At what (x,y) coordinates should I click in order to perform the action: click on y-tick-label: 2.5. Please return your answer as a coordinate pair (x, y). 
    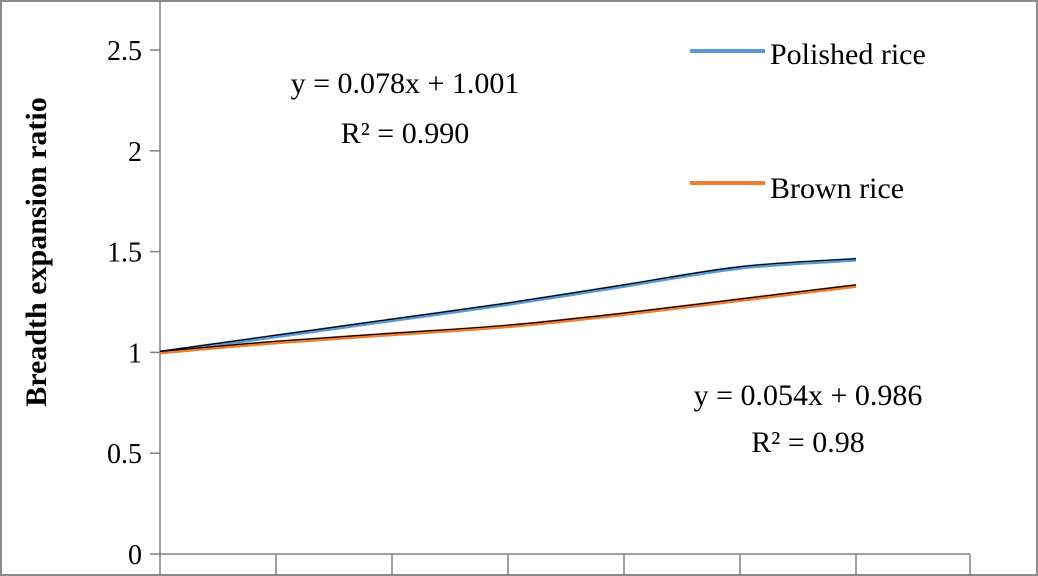
    Looking at the image, I should click on (124, 51).